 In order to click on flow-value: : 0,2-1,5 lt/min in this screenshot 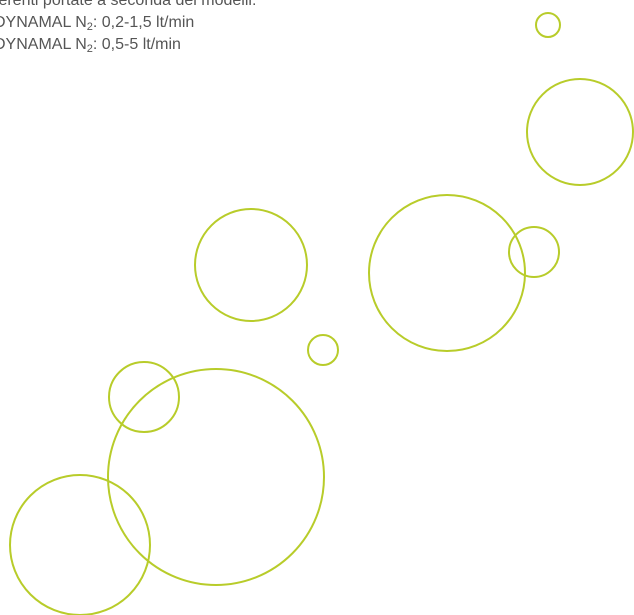, I will do `click(143, 22)`.